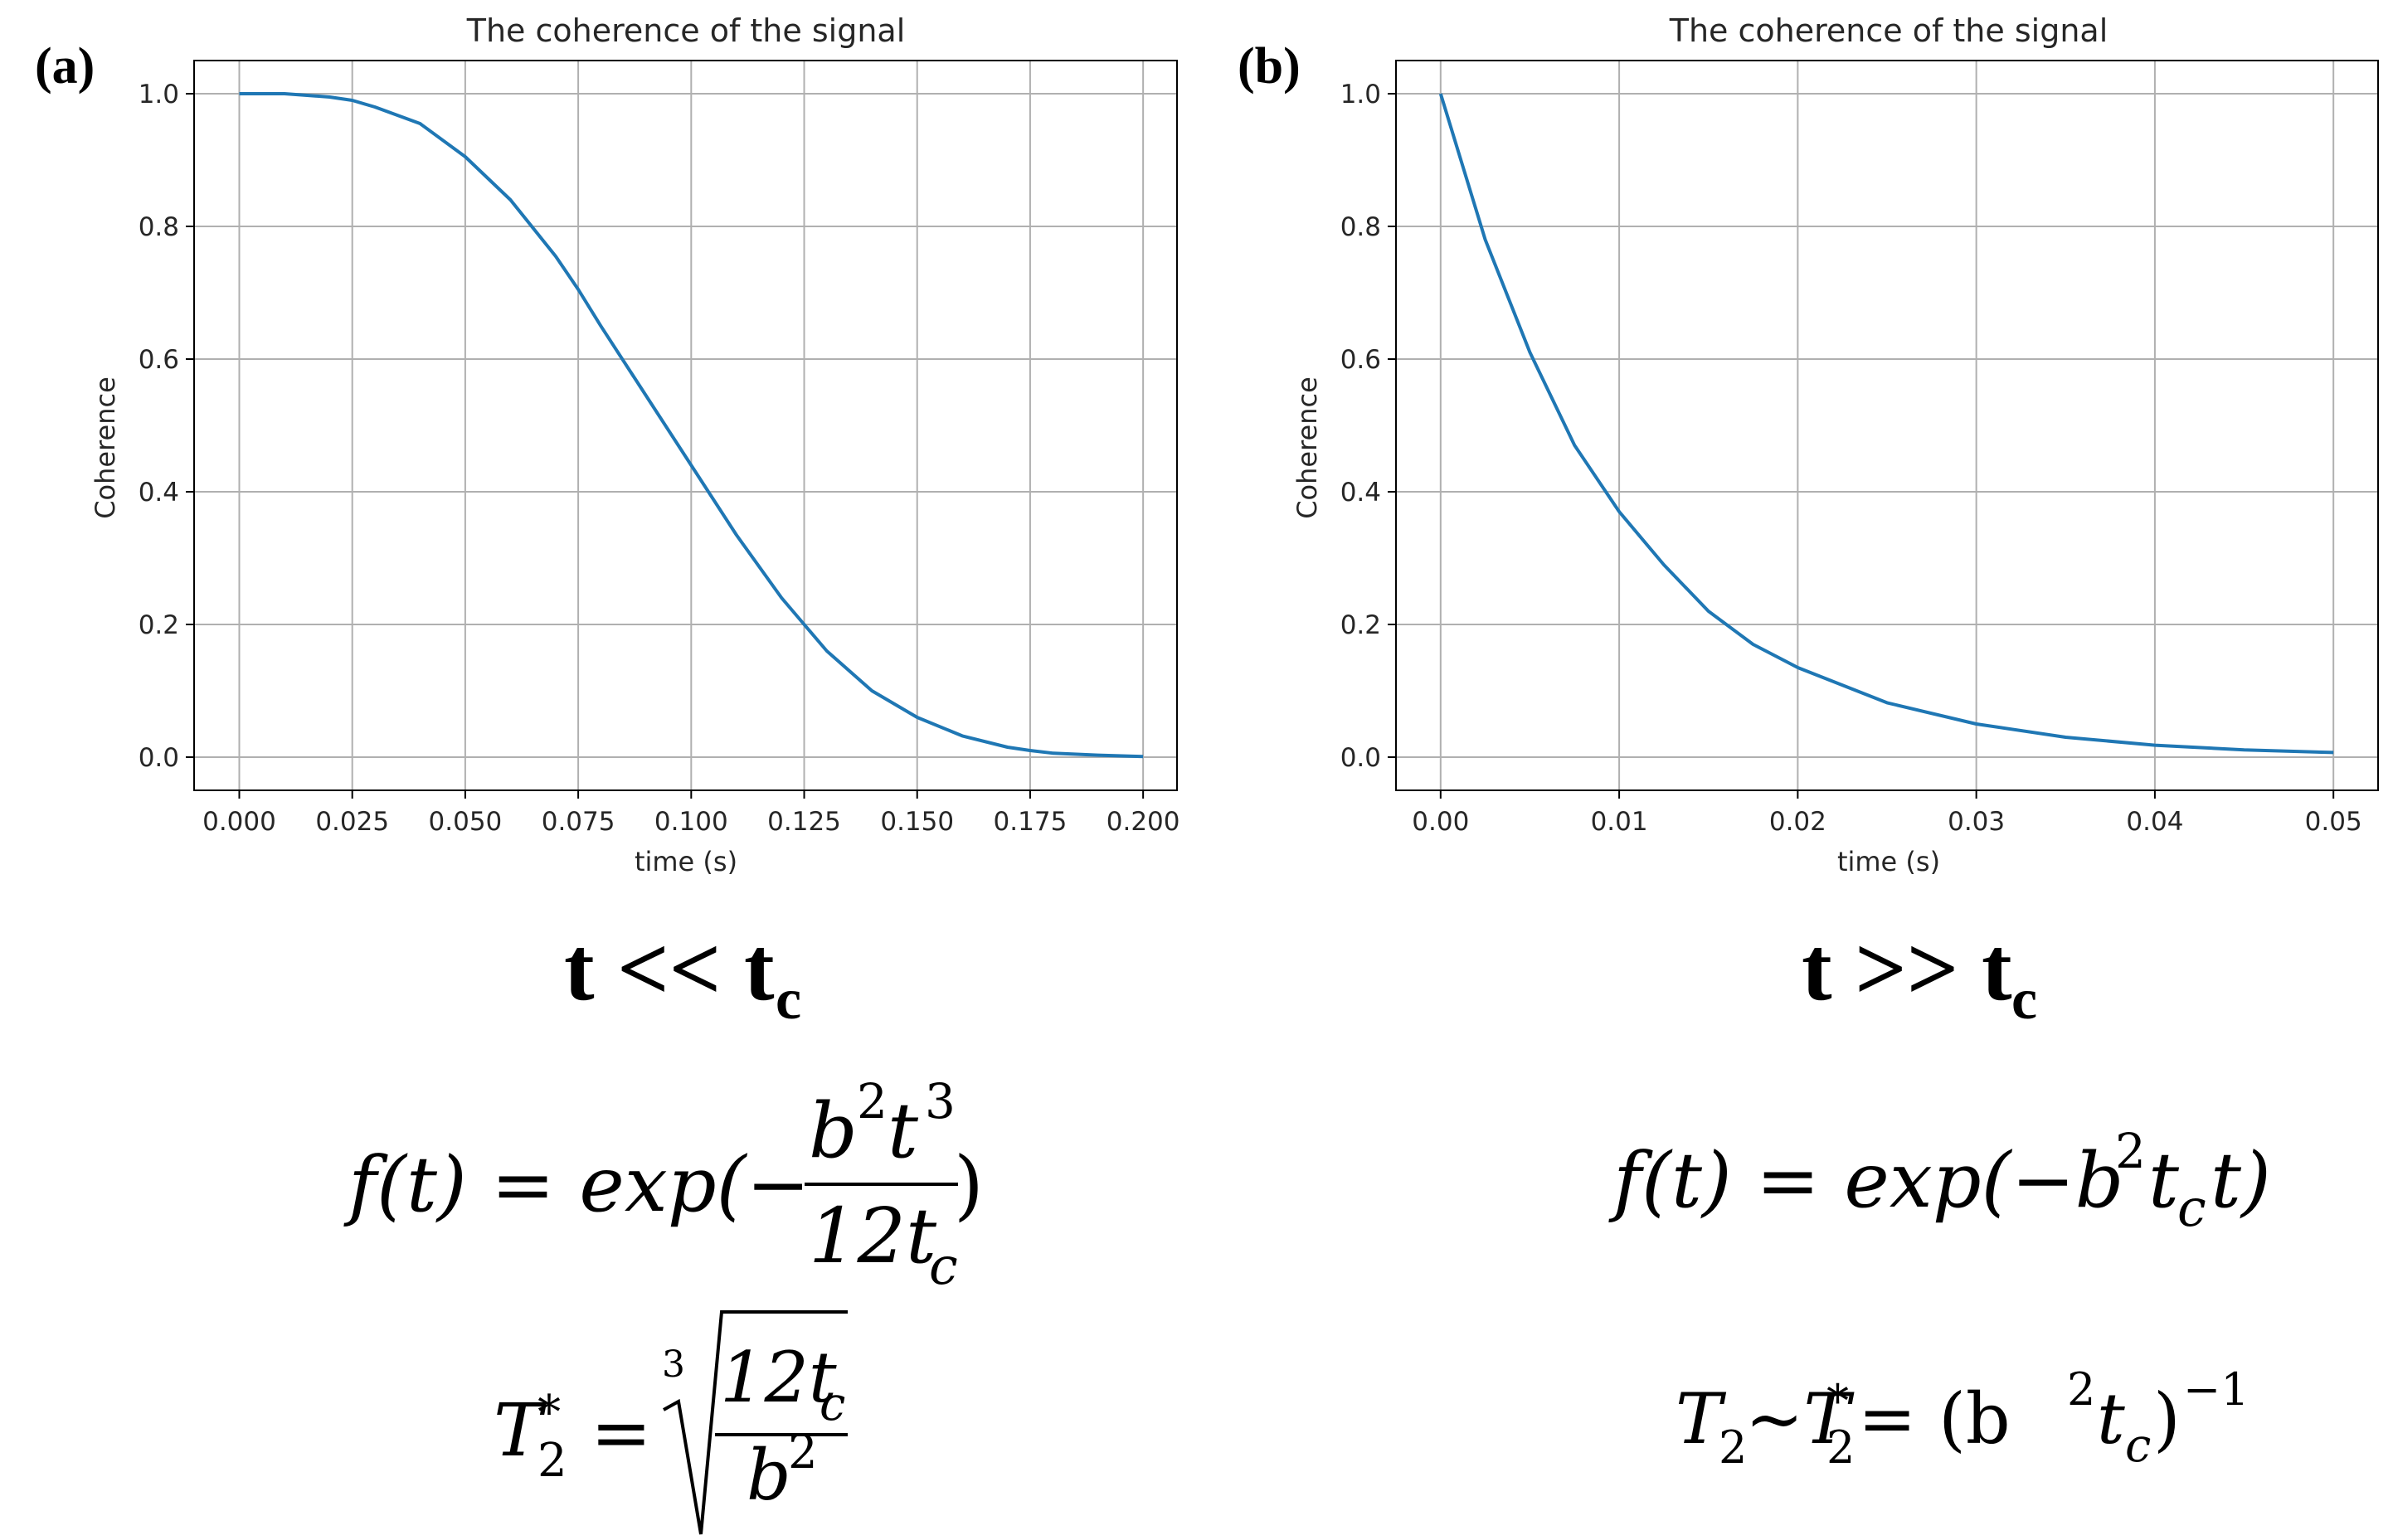 The image size is (2393, 1540). Describe the element at coordinates (1934, 1419) in the screenshot. I see `eq-right-T-eq: = (b` at that location.